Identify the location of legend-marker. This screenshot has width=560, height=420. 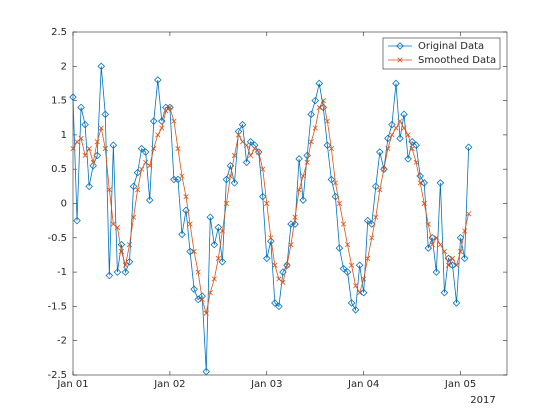
(400, 46).